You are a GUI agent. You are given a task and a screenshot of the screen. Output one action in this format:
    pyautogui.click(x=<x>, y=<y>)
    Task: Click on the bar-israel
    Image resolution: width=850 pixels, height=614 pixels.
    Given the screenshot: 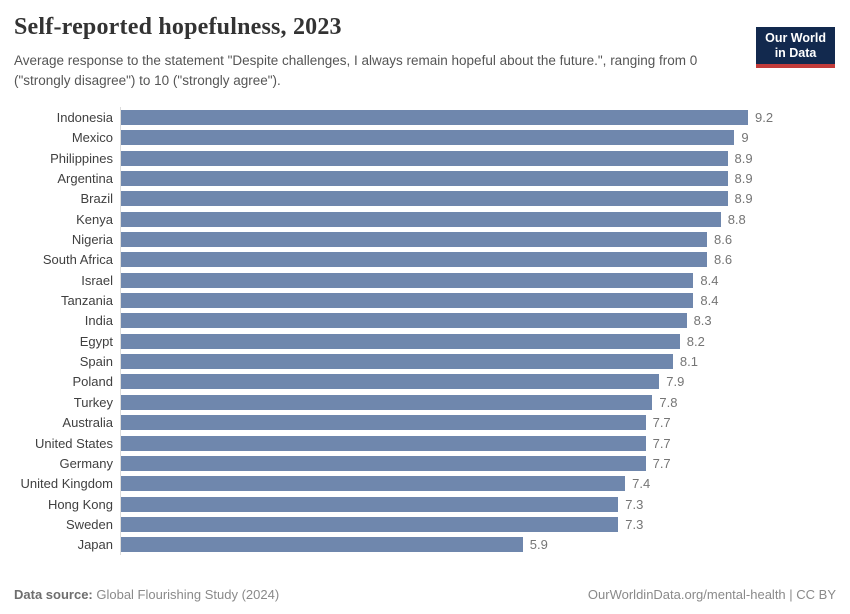 What is the action you would take?
    pyautogui.click(x=407, y=280)
    